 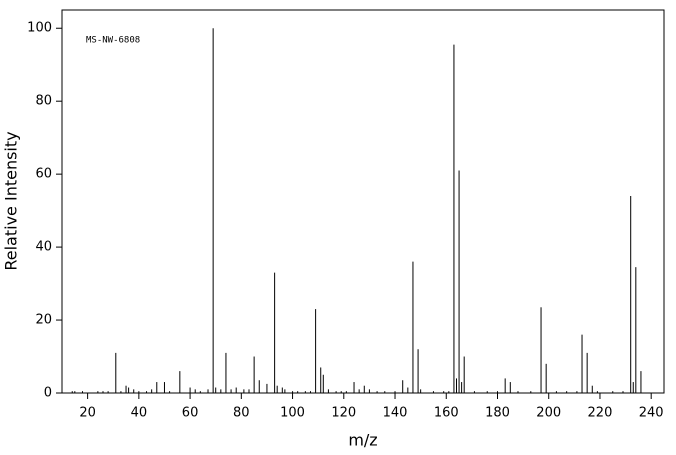 I want to click on x-axis-label: m/z, so click(x=362, y=440).